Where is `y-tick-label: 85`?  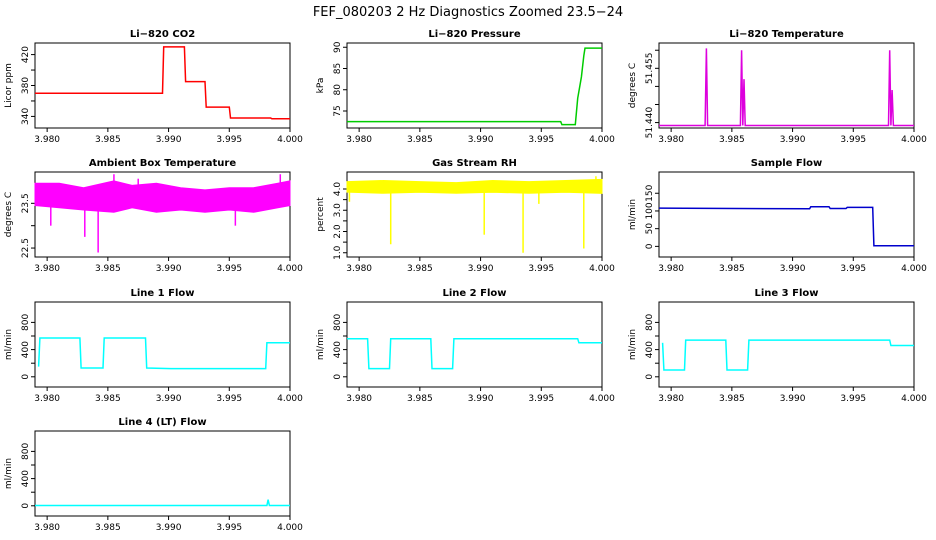
y-tick-label: 85 is located at coordinates (338, 68).